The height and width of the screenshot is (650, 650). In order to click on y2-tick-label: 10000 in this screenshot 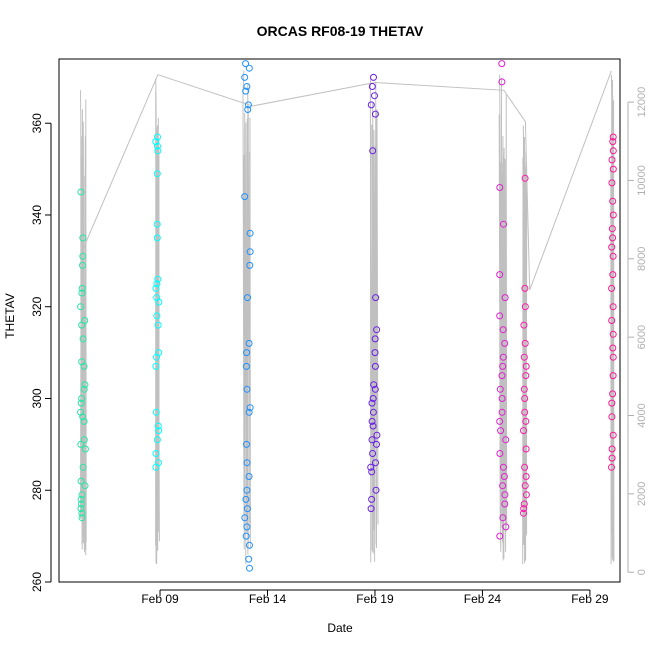, I will do `click(642, 180)`.